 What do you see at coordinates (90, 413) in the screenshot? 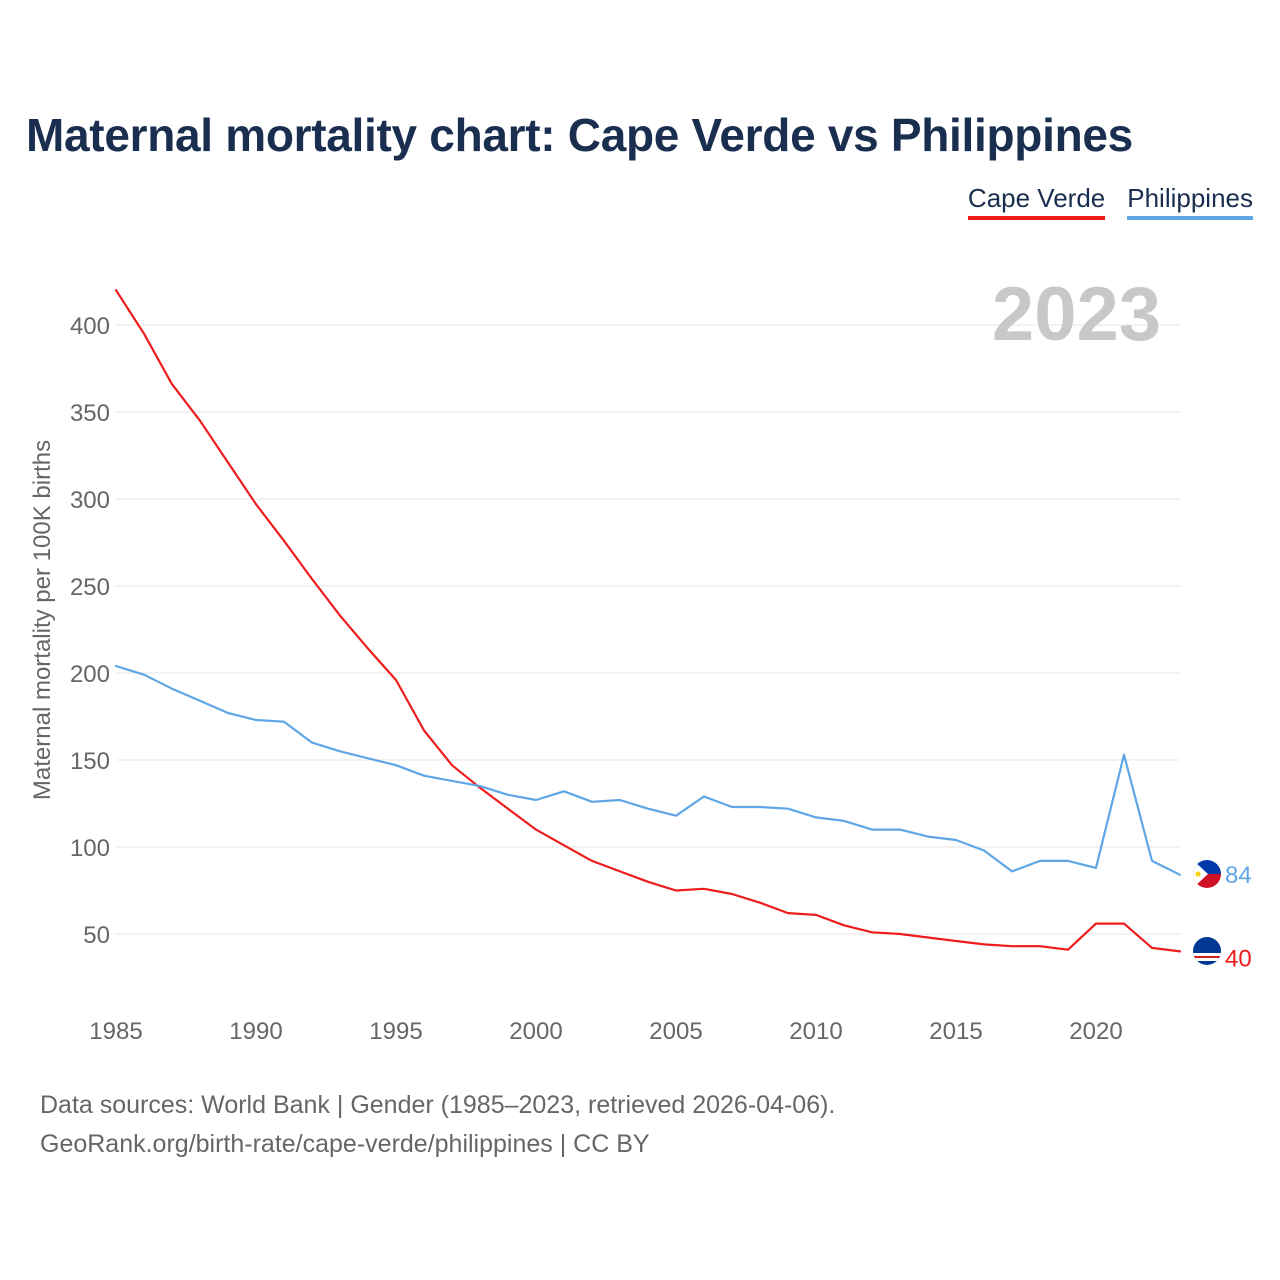
I see `y-tick-label-350: 350` at bounding box center [90, 413].